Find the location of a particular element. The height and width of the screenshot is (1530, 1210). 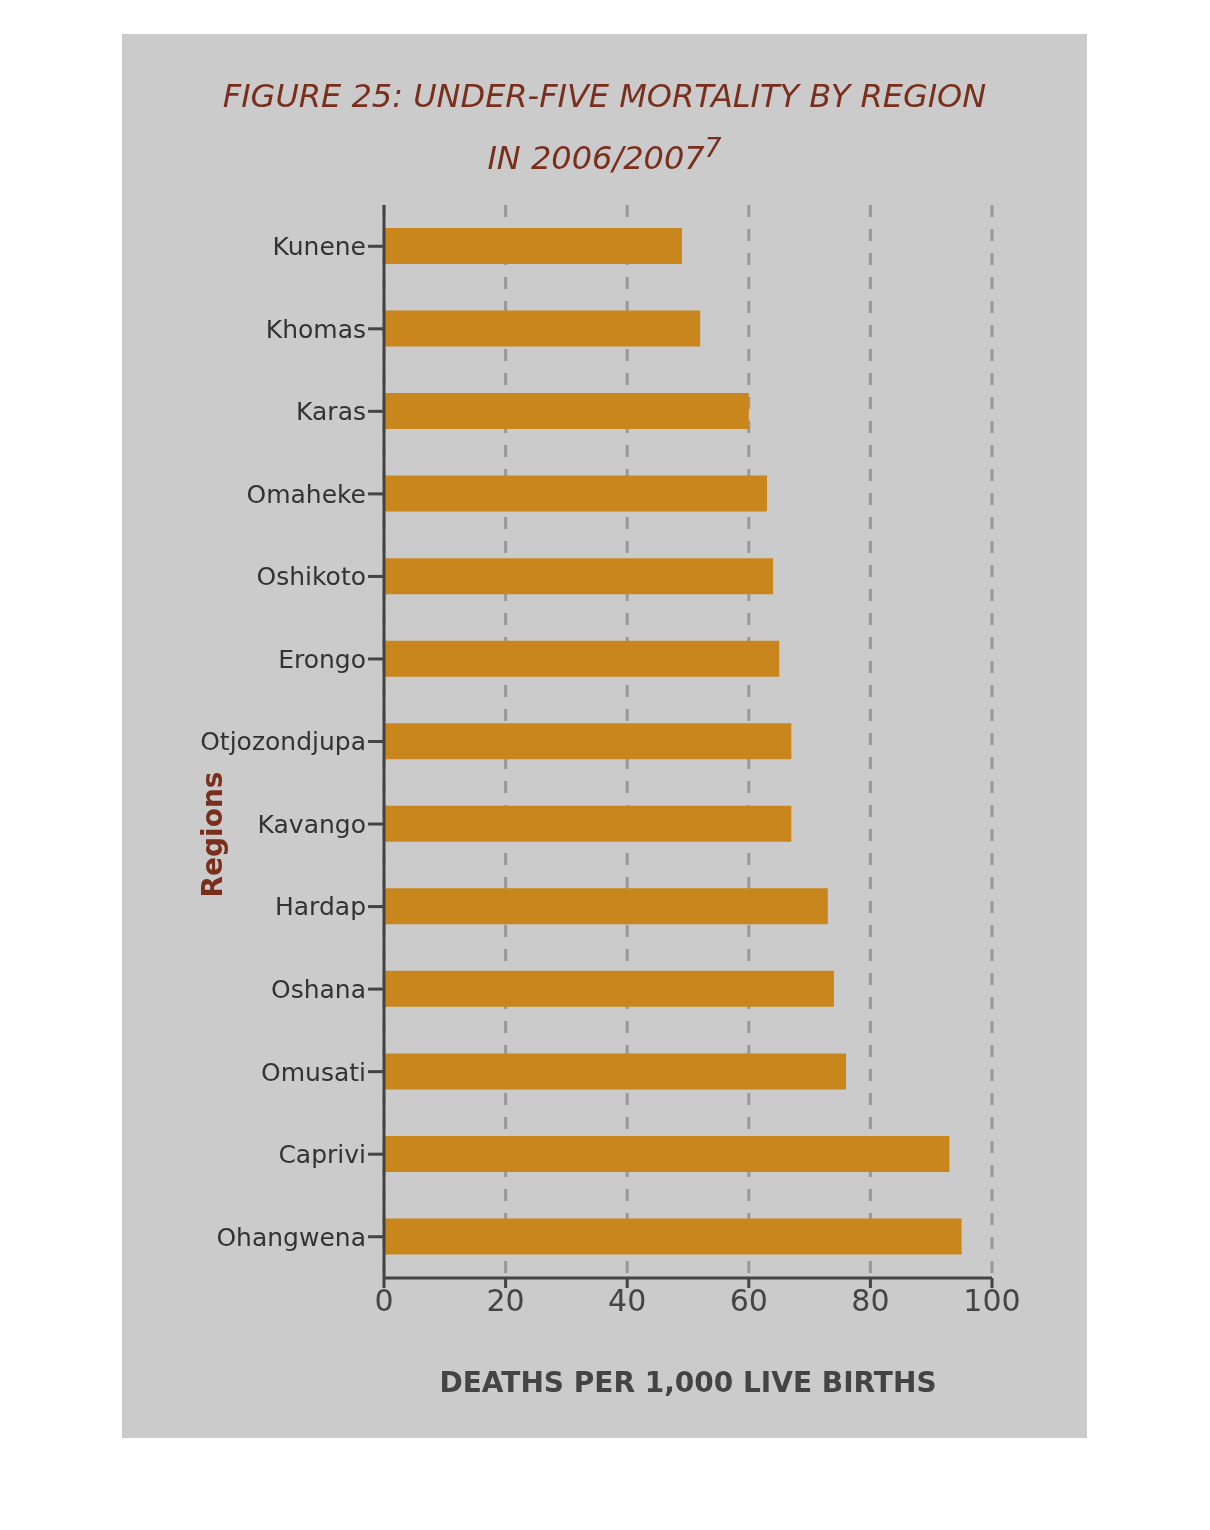

x-axis-title: DEATHS PER 1,000 LIVE BIRTHS is located at coordinates (688, 1382).